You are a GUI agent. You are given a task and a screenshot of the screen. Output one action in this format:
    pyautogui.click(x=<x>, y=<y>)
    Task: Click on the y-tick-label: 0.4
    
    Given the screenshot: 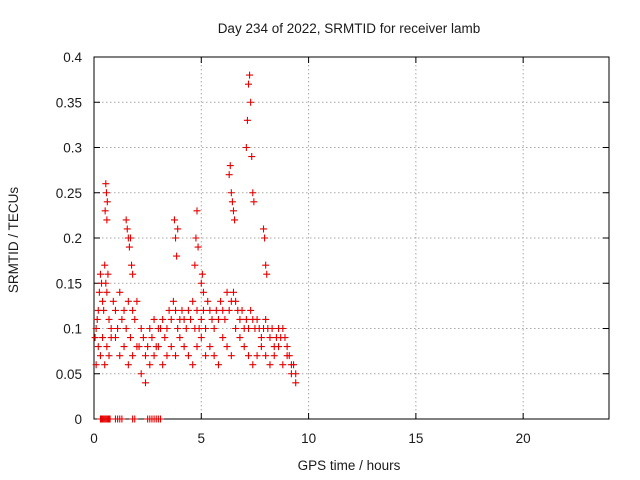 What is the action you would take?
    pyautogui.click(x=72, y=57)
    